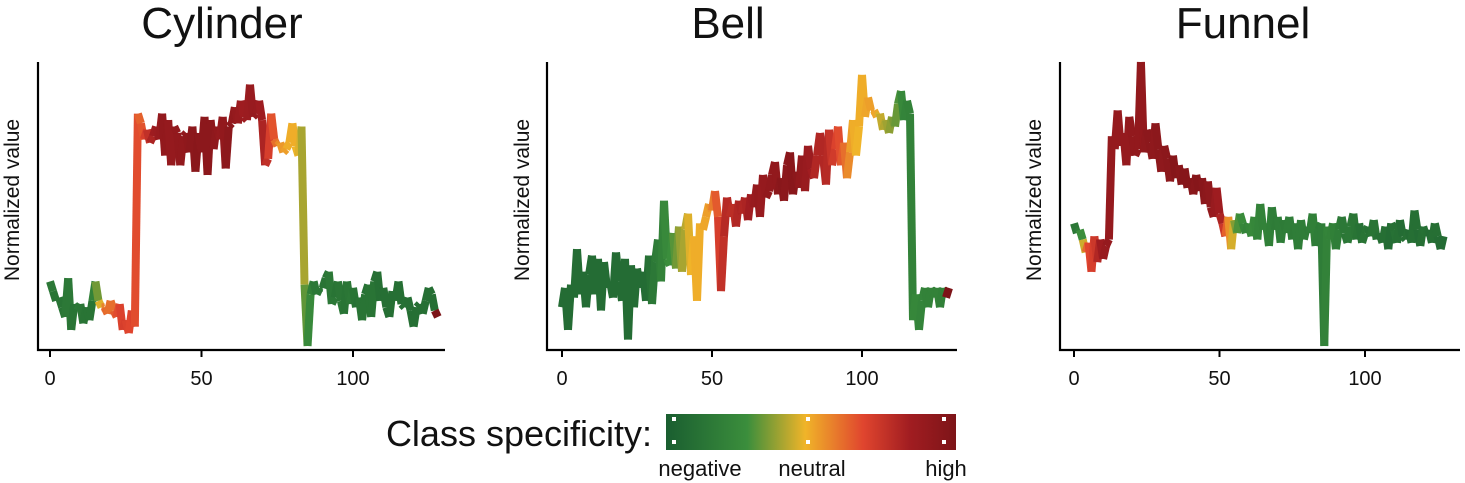 Image resolution: width=1465 pixels, height=483 pixels. I want to click on chart-title: Bell, so click(727, 24).